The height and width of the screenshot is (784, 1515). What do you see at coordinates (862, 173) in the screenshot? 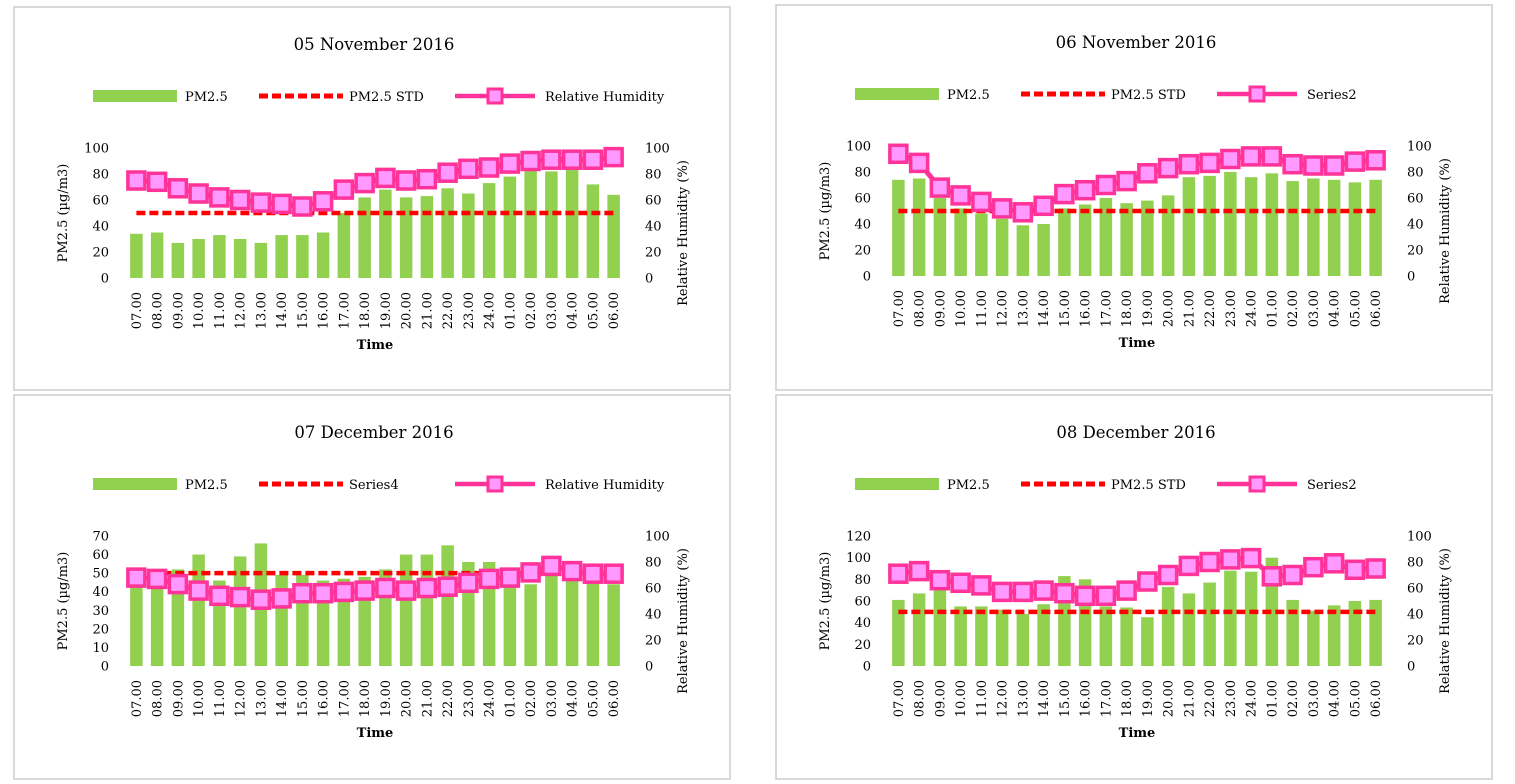
I see `y-tick-label: 80` at bounding box center [862, 173].